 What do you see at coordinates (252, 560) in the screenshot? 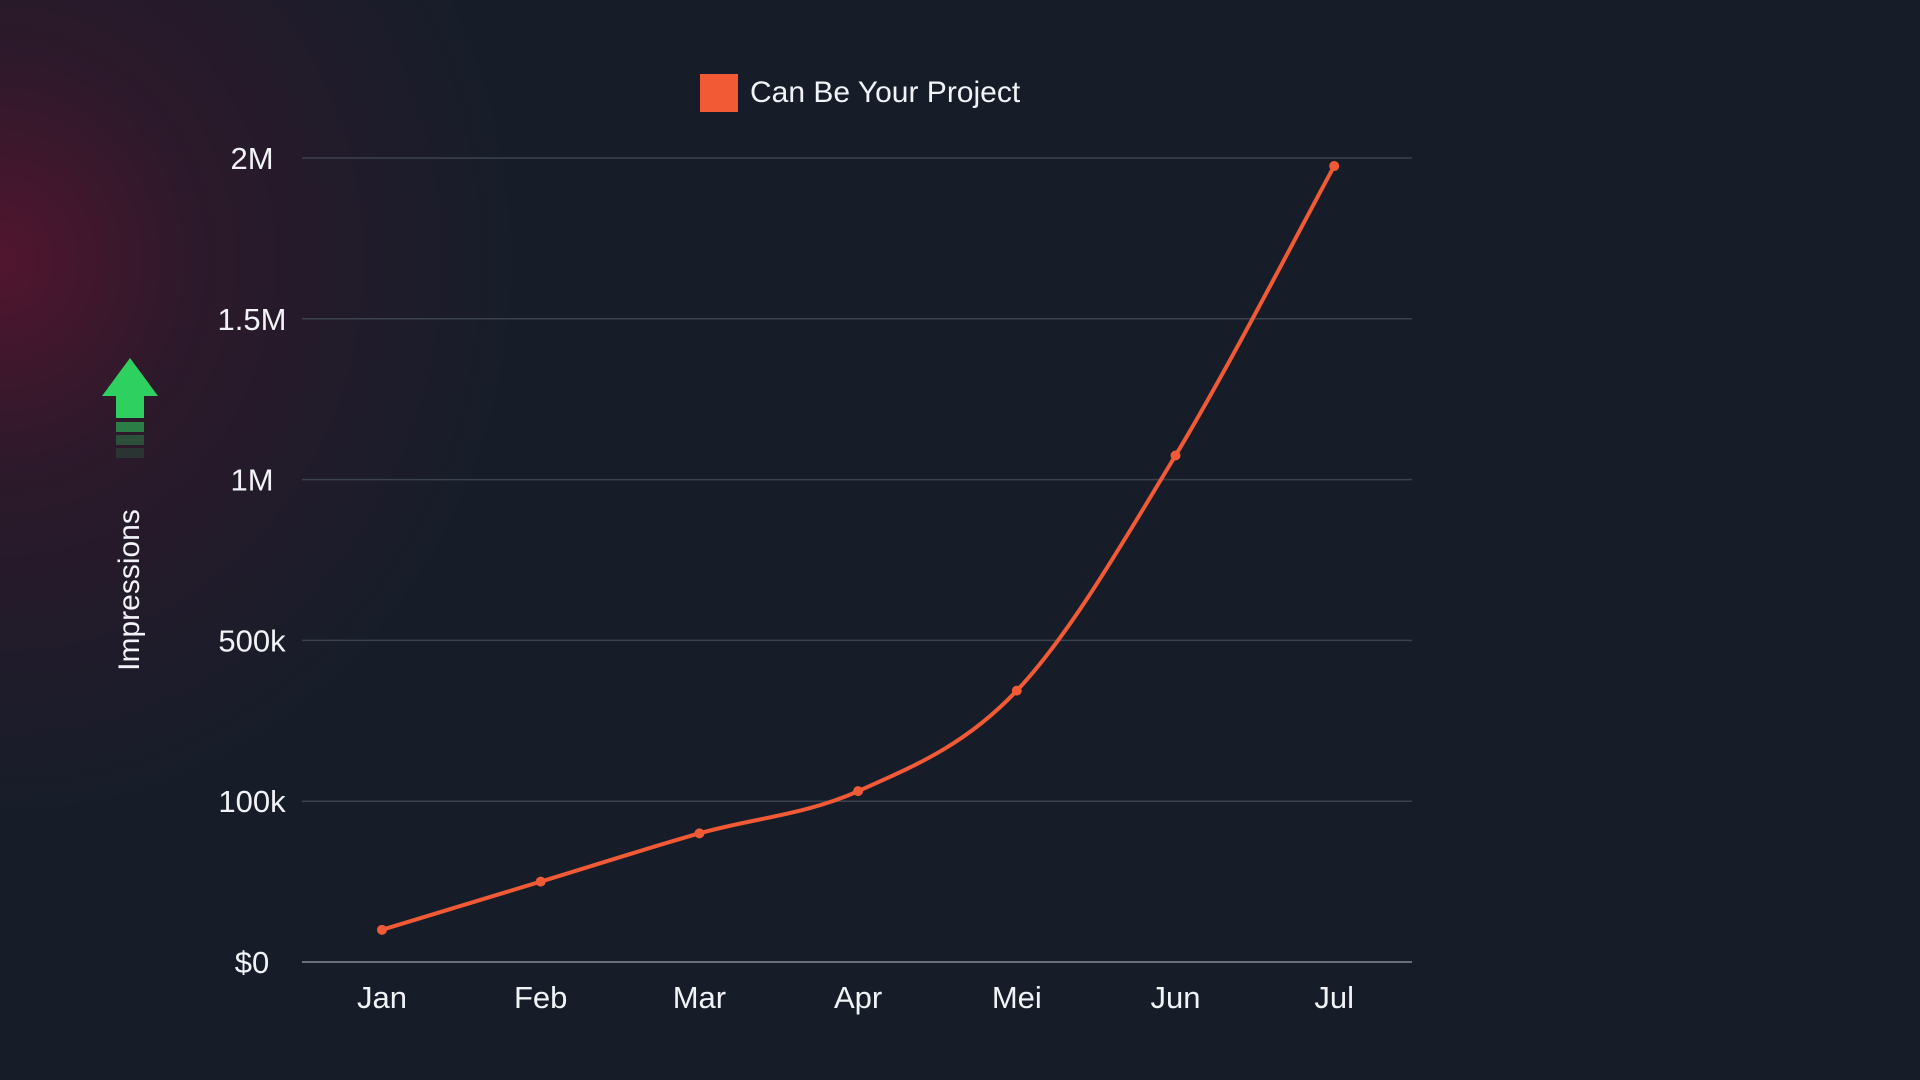
I see `y-tick-labels: $0 100k 500k 1M 1.5M 2M` at bounding box center [252, 560].